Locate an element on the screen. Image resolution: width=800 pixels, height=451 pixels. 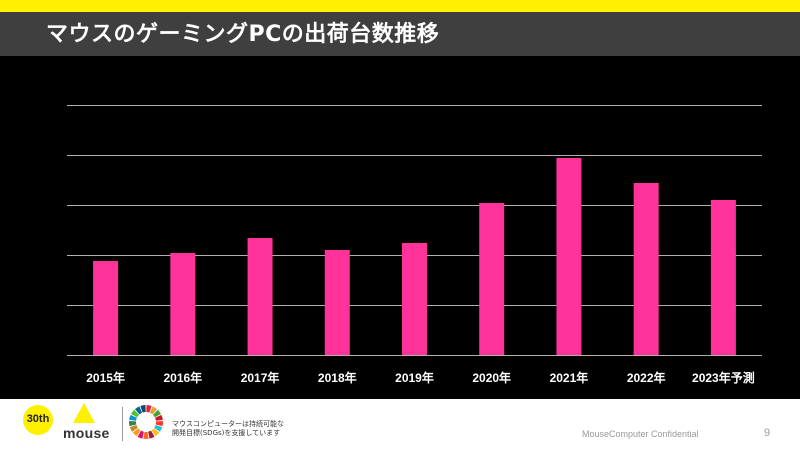
x-tick-label: 2023年予測 is located at coordinates (723, 377).